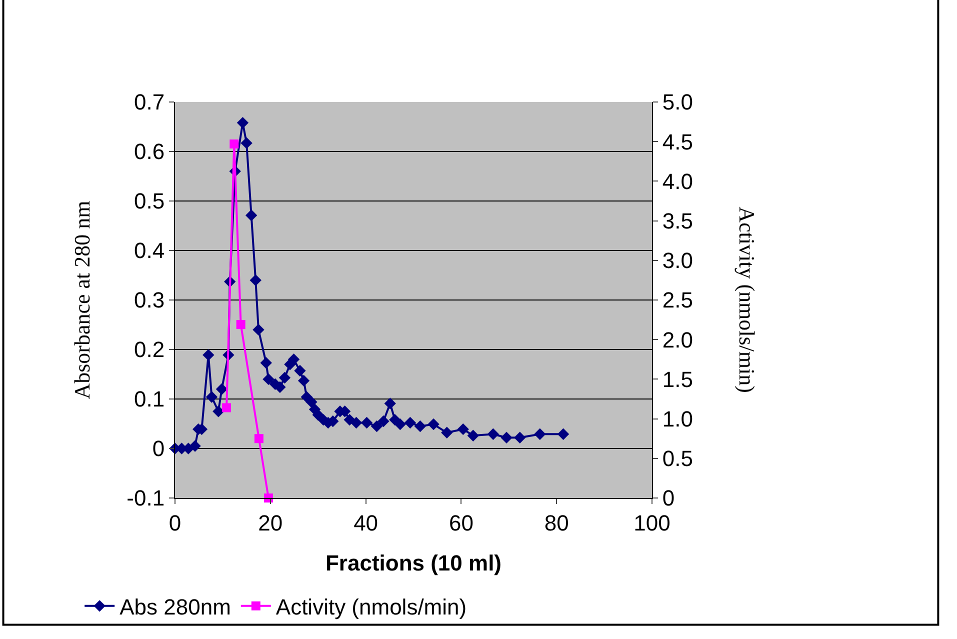  What do you see at coordinates (556, 523) in the screenshot?
I see `x-tick-label: 80` at bounding box center [556, 523].